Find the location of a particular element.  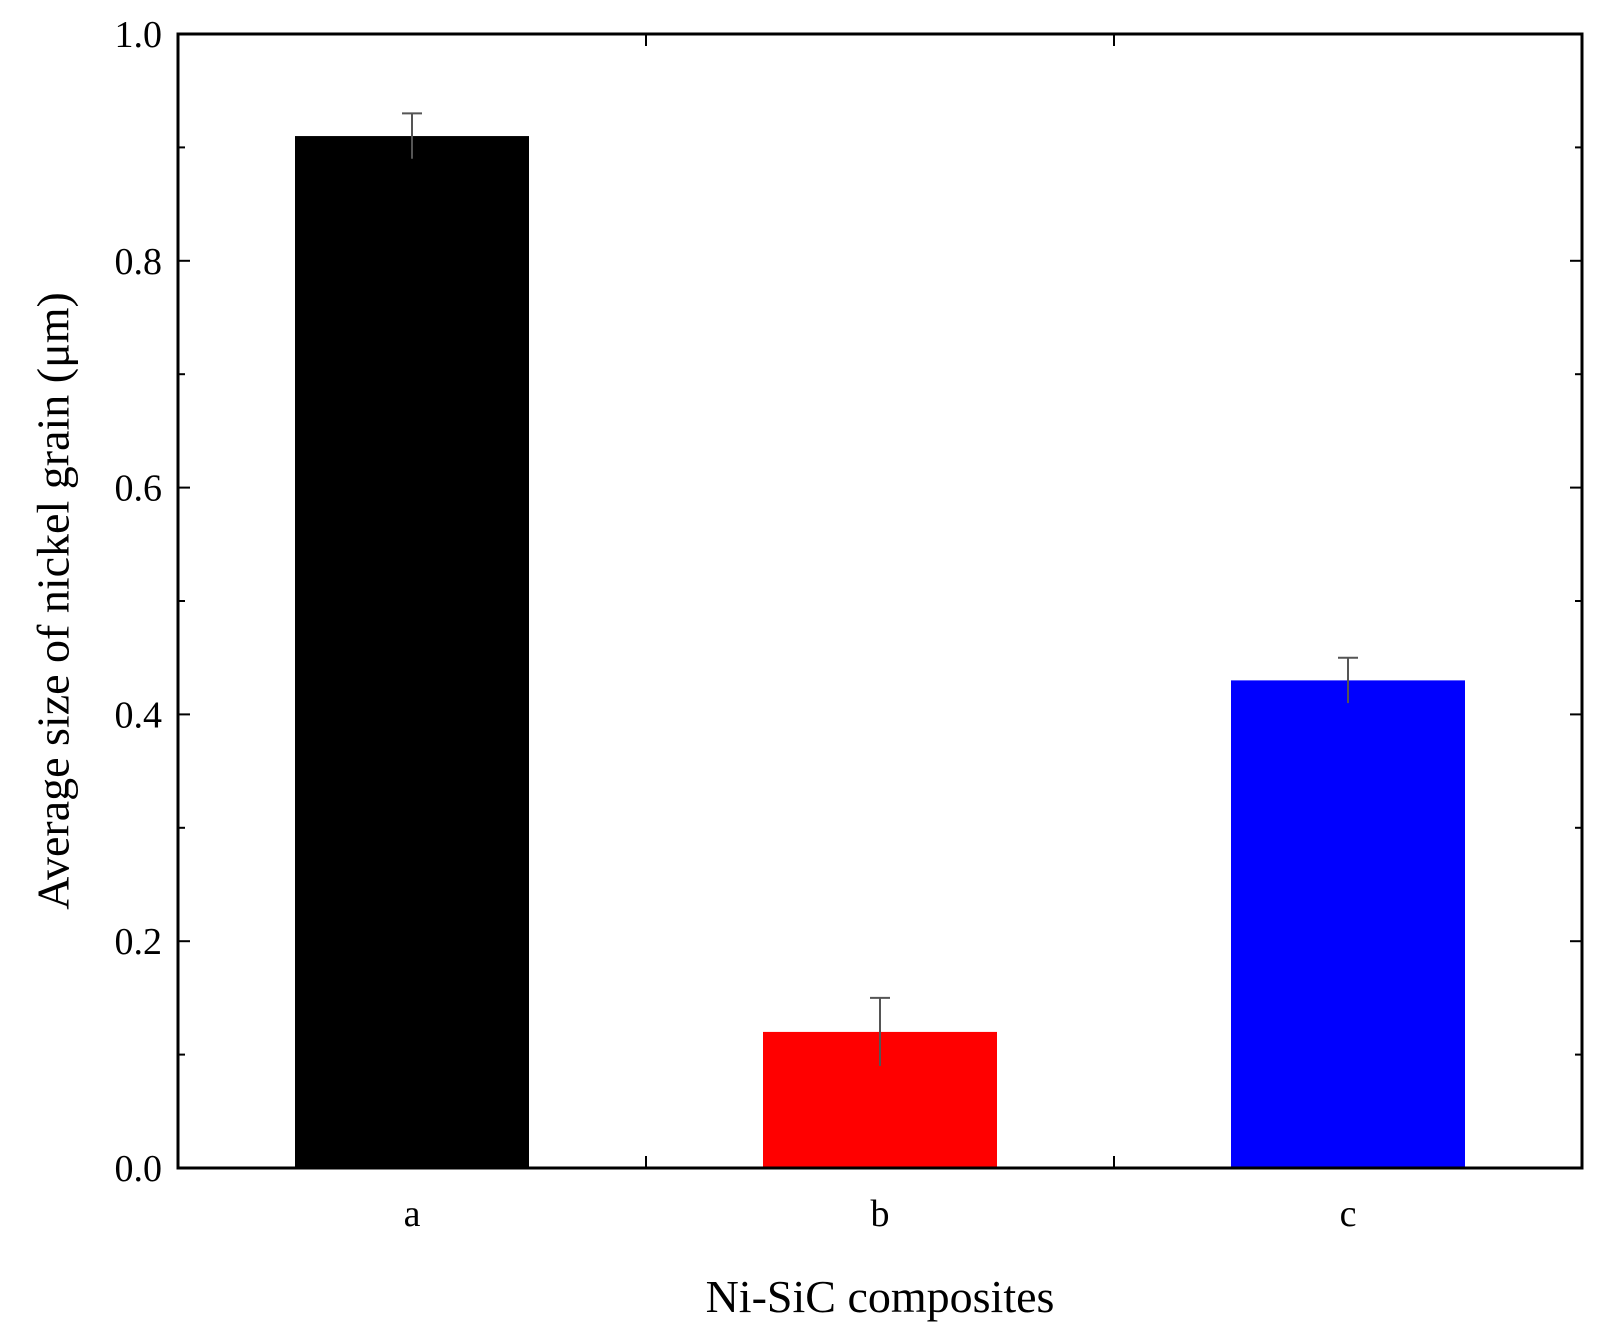

x-tick-label-a: a is located at coordinates (412, 1214).